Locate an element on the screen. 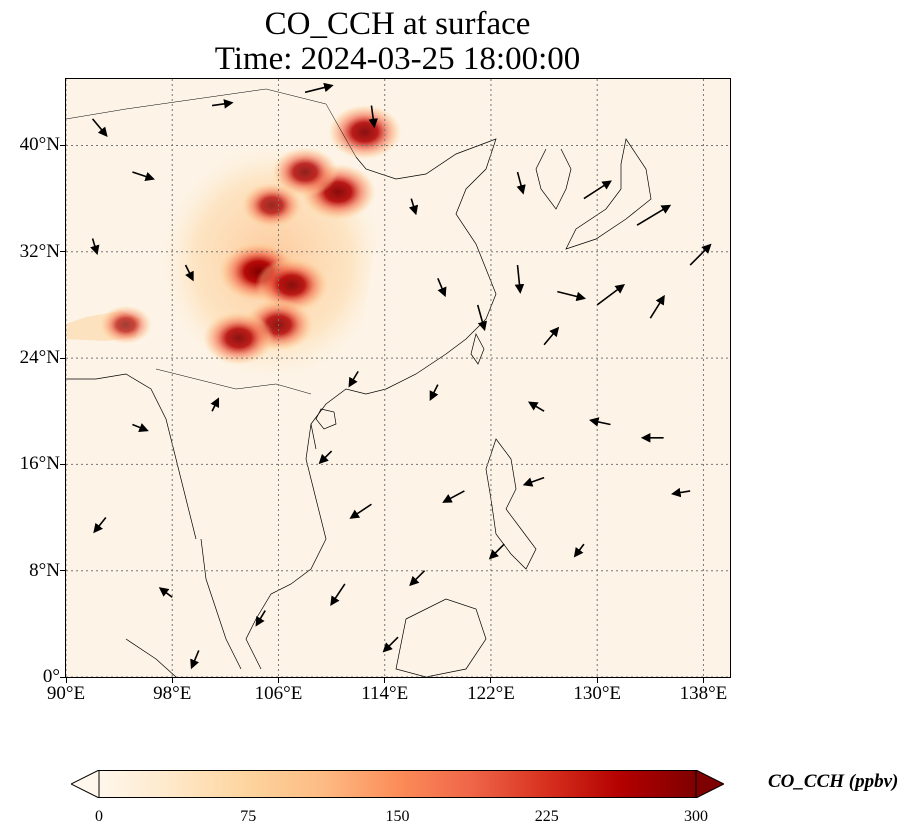 The height and width of the screenshot is (836, 921). colorbar-tick-label: 225 is located at coordinates (546, 816).